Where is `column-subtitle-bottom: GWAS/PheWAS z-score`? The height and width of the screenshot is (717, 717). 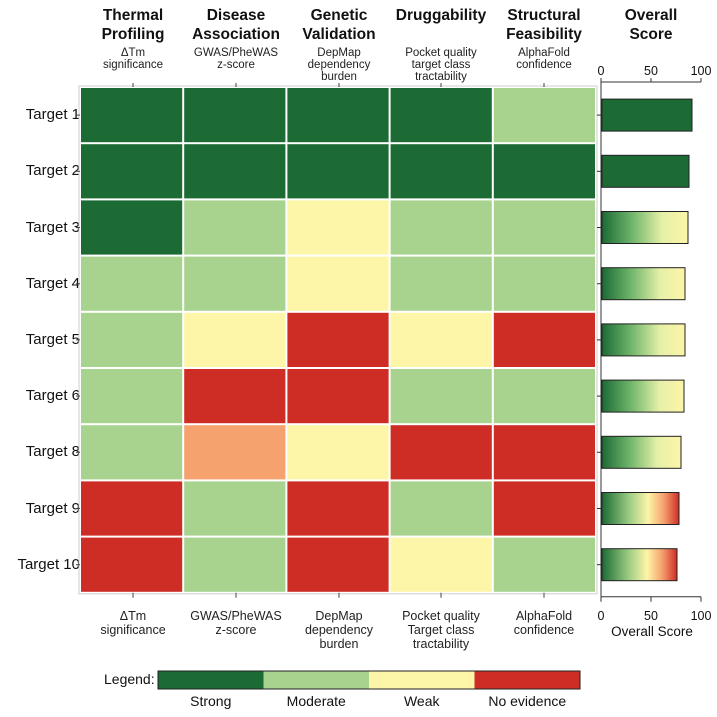
column-subtitle-bottom: GWAS/PheWAS z-score is located at coordinates (236, 623).